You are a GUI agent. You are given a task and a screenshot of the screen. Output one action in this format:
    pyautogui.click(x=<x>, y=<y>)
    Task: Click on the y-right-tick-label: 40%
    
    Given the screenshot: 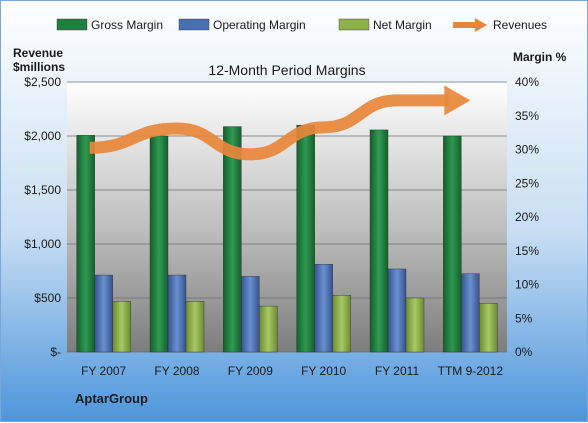 What is the action you would take?
    pyautogui.click(x=527, y=82)
    